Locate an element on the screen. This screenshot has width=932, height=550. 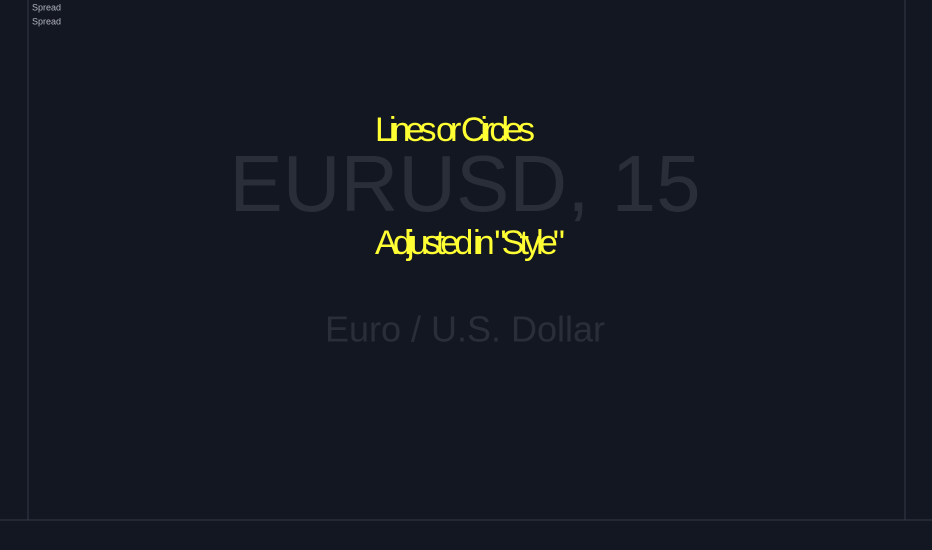
annotation: Lines or Circles is located at coordinates (455, 130).